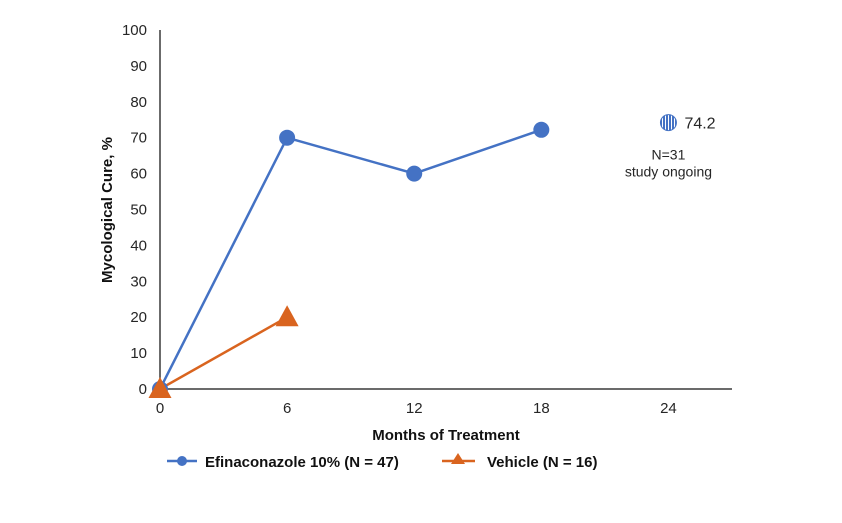 The width and height of the screenshot is (842, 523). Describe the element at coordinates (138, 353) in the screenshot. I see `y-tick-label: 10` at that location.